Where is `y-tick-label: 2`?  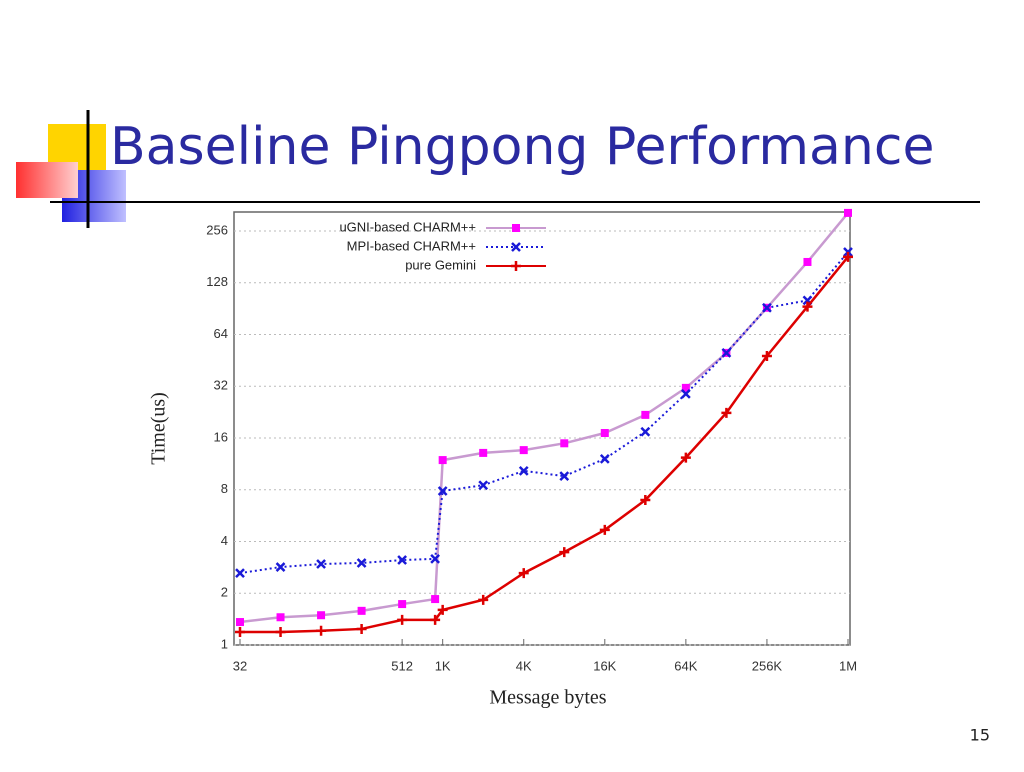 y-tick-label: 2 is located at coordinates (224, 592).